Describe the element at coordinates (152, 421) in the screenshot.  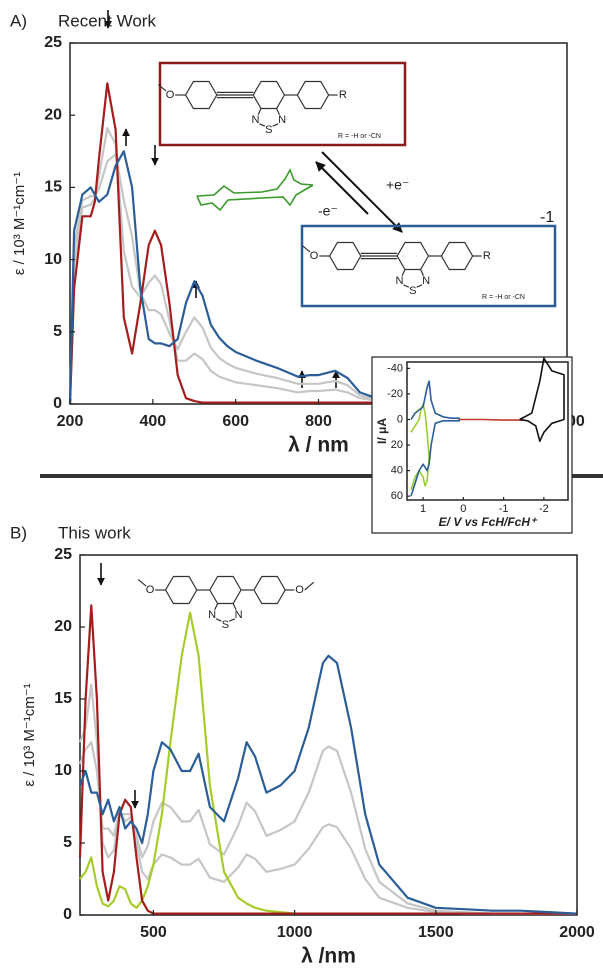
I see `x-tick-label: 400` at that location.